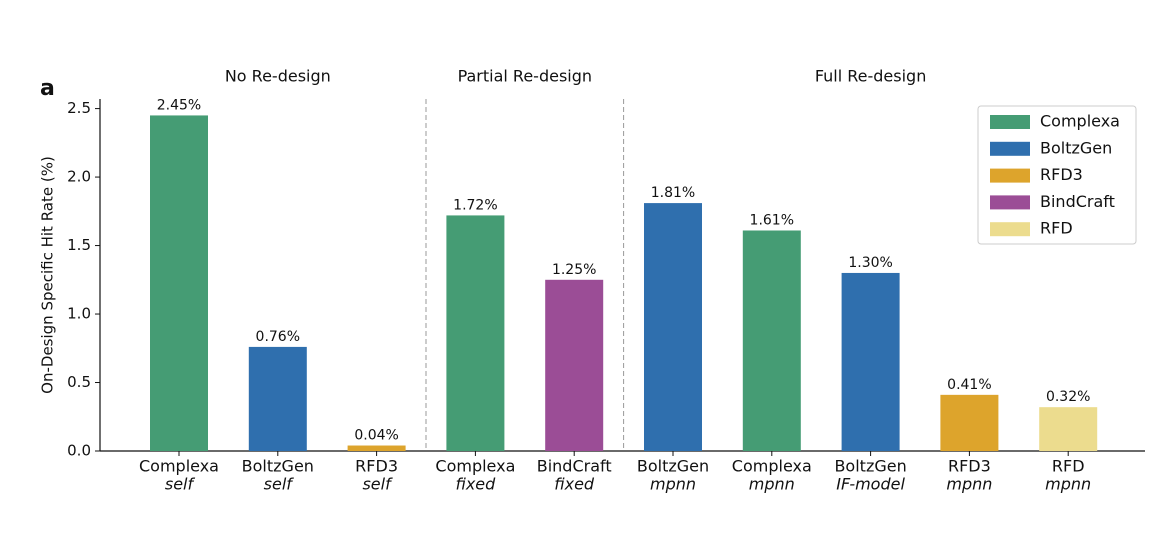 The width and height of the screenshot is (1162, 544). Describe the element at coordinates (1076, 147) in the screenshot. I see `legend-label: BoltzGen` at that location.